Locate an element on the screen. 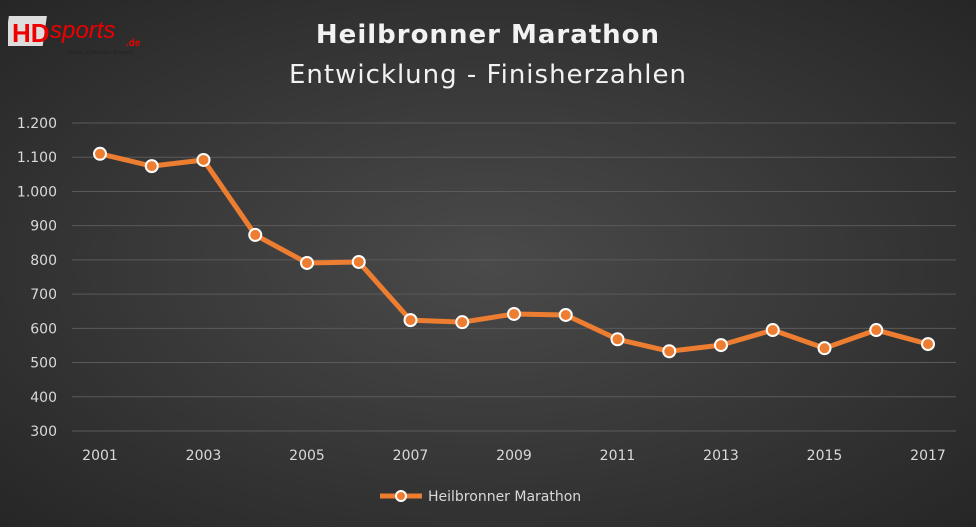 This screenshot has width=976, height=527. y-tick-label: 1.200 is located at coordinates (37, 124).